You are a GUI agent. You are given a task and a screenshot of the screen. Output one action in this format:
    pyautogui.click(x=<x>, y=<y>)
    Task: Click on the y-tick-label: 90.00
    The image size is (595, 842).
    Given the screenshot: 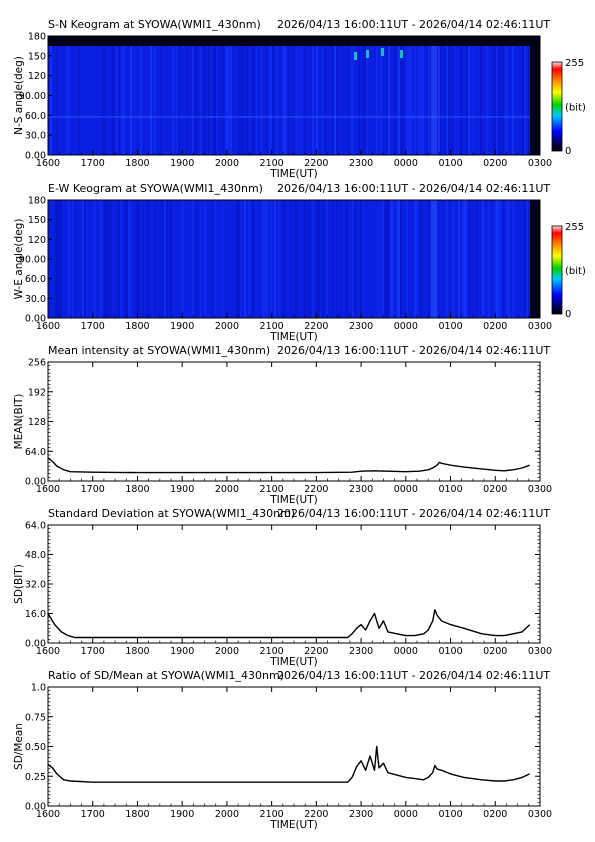 What is the action you would take?
    pyautogui.click(x=32, y=96)
    